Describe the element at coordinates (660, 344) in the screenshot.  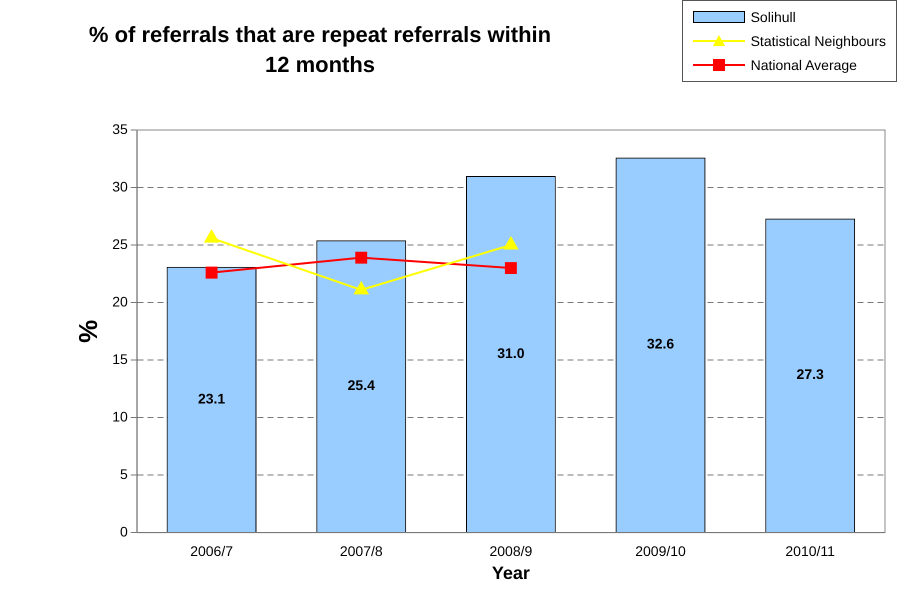
I see `data-label: 32.6` at that location.